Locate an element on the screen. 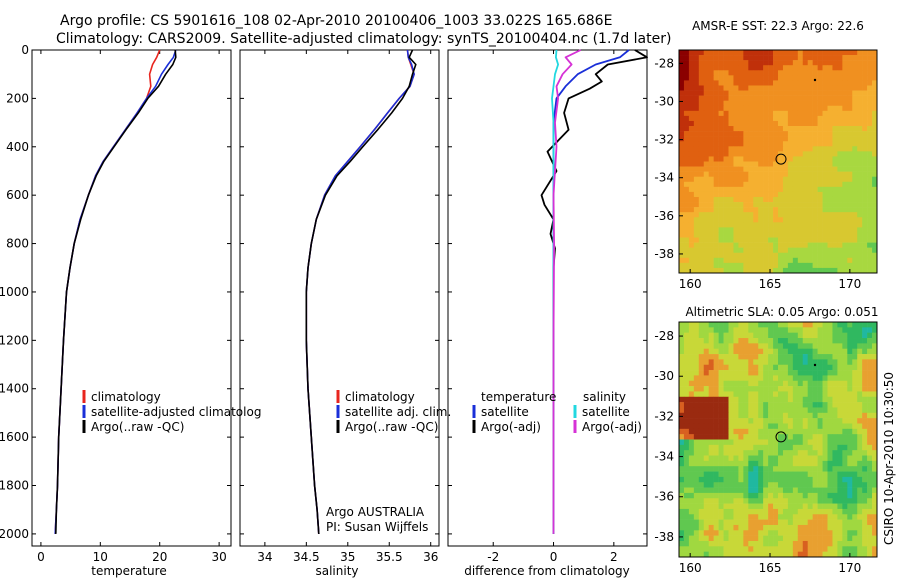 This screenshot has height=584, width=900. y-tick-label: 2000 is located at coordinates (14, 534).